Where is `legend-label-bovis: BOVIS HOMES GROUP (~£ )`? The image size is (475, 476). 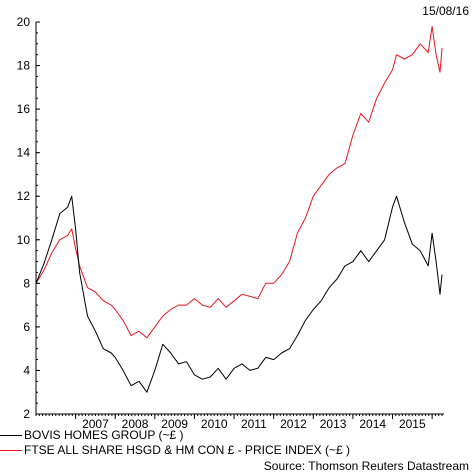
legend-label-bovis: BOVIS HOMES GROUP (~£ ) is located at coordinates (104, 435).